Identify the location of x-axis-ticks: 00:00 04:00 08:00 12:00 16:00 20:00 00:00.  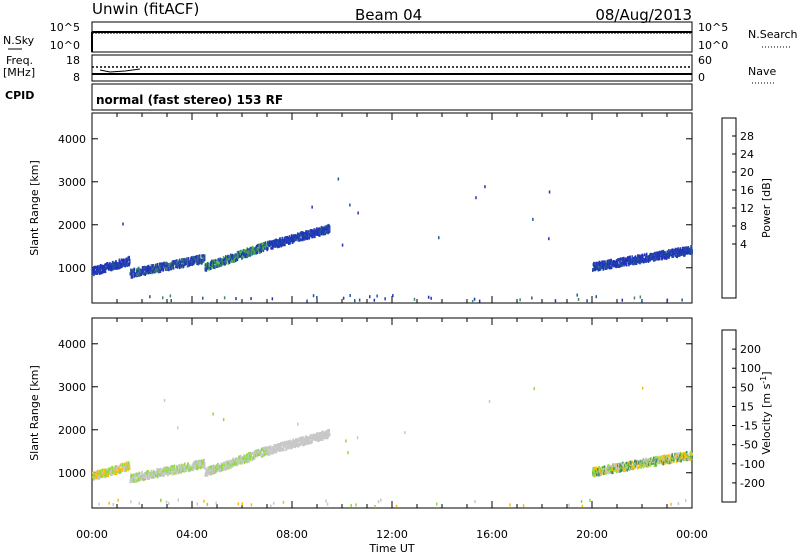
(392, 534).